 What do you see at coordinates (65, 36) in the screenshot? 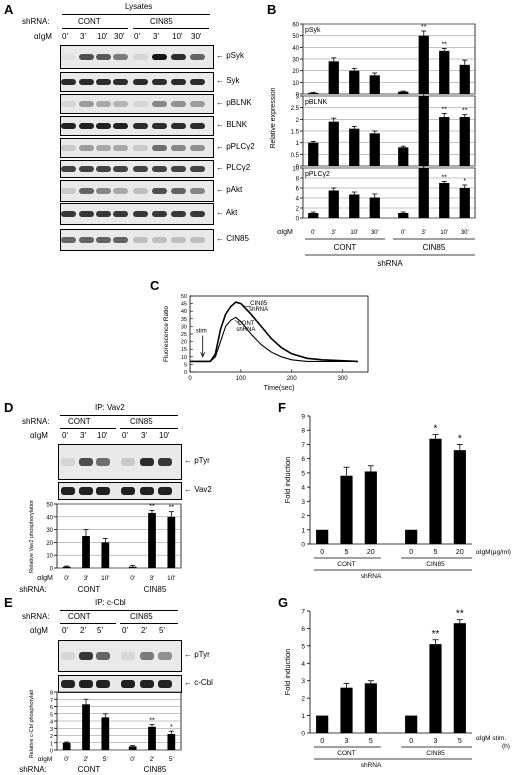
I see `lane-time-label: 0'` at bounding box center [65, 36].